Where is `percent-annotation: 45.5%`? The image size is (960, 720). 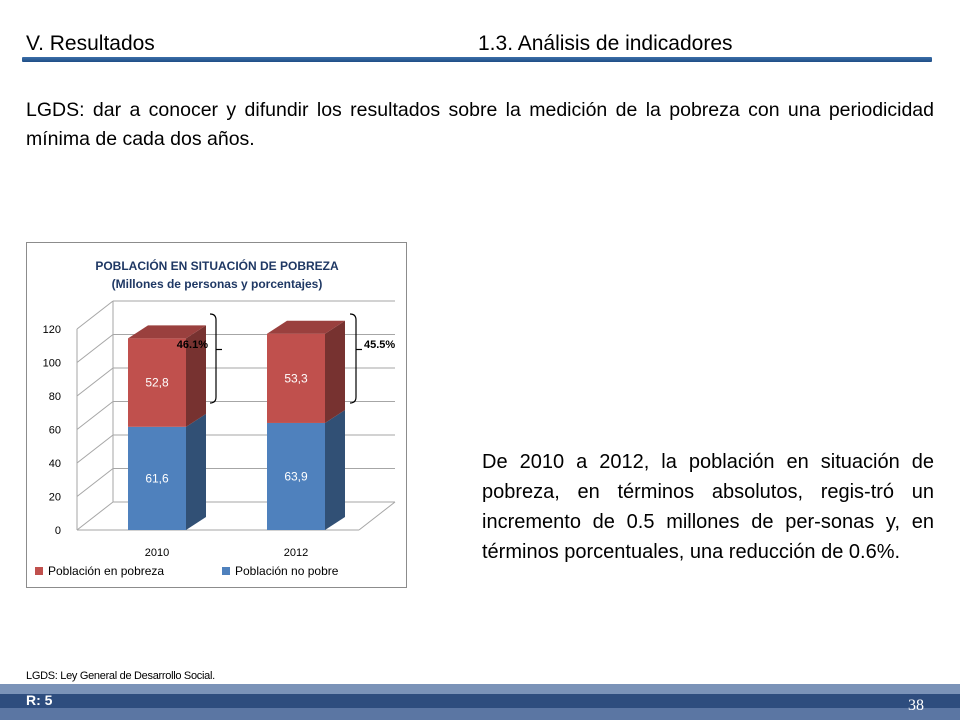 percent-annotation: 45.5% is located at coordinates (379, 345).